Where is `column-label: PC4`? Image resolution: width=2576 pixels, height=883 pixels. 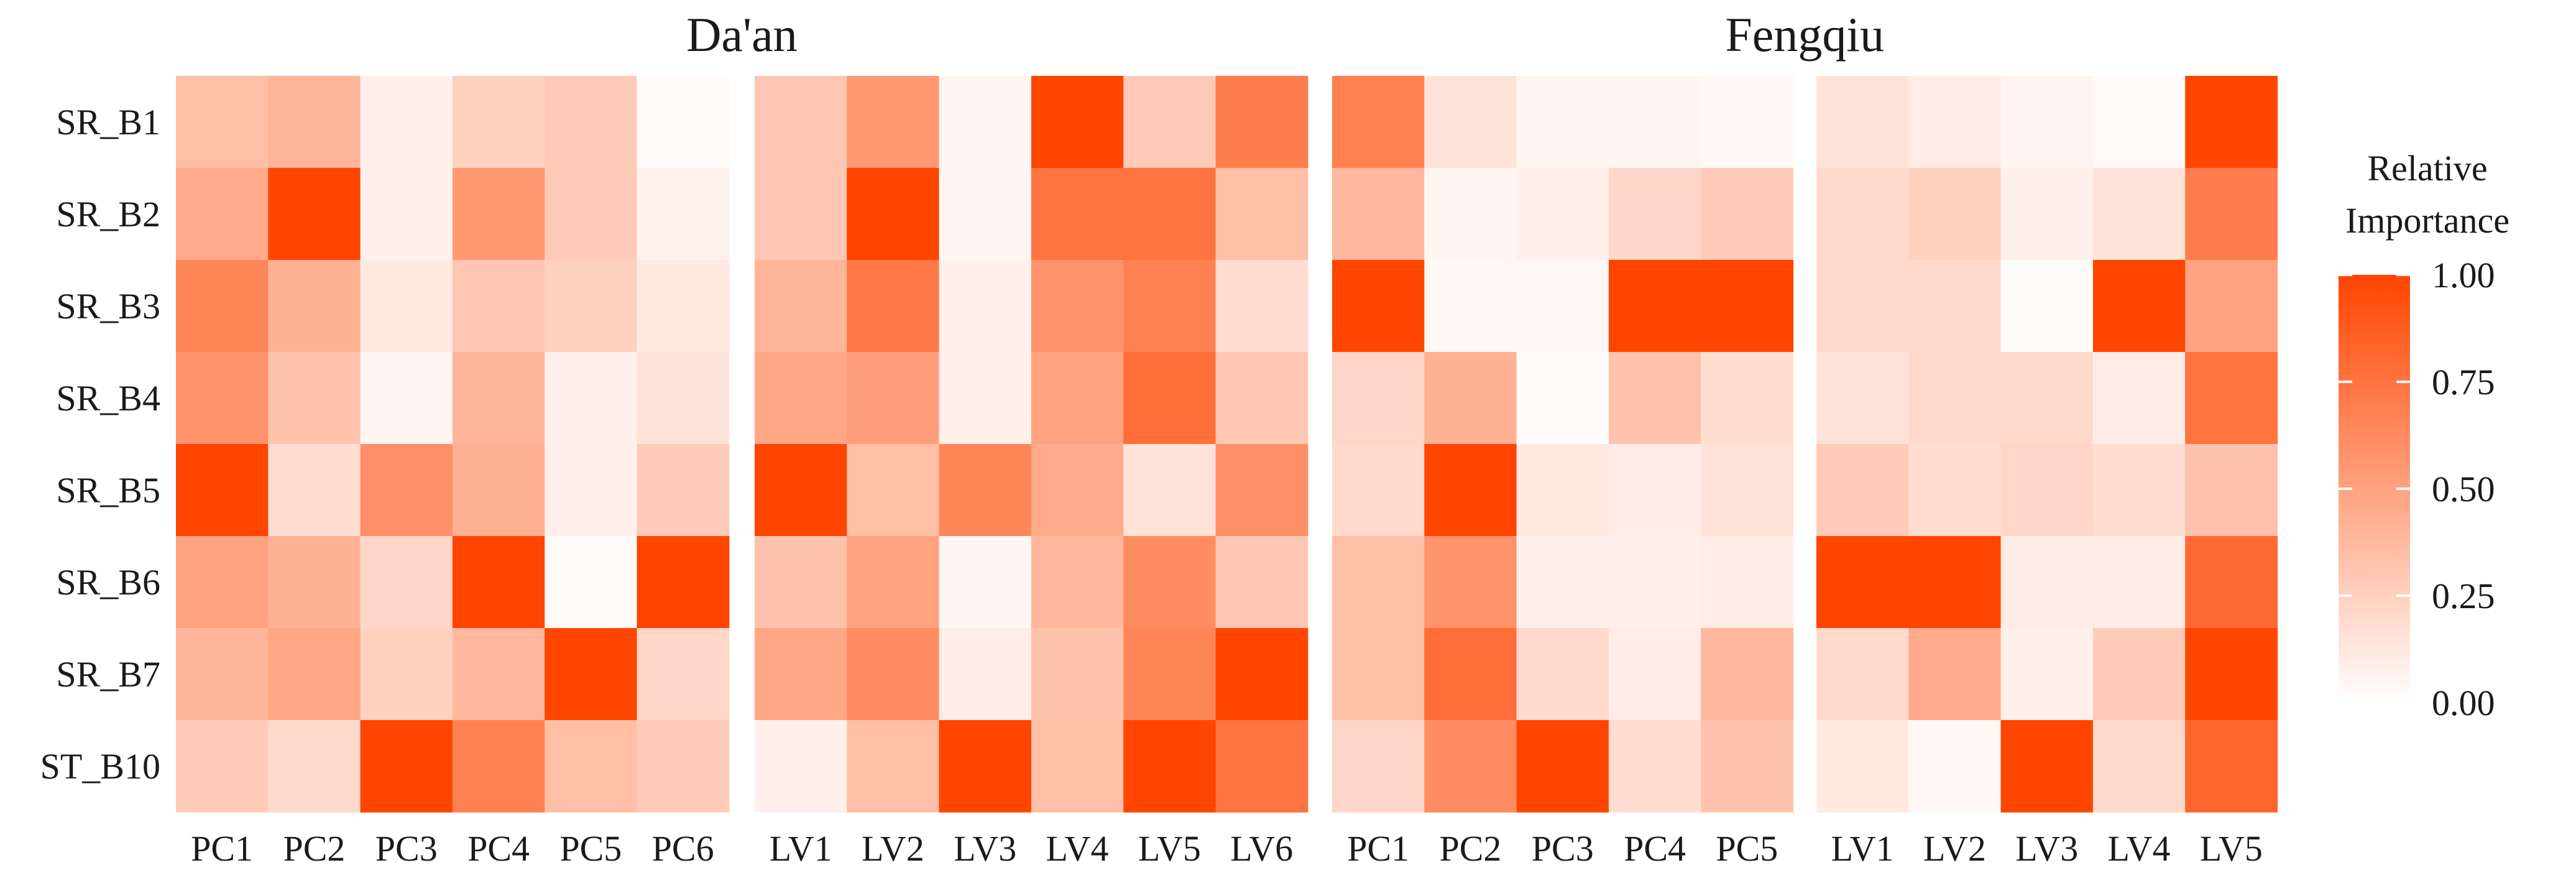 column-label: PC4 is located at coordinates (498, 848).